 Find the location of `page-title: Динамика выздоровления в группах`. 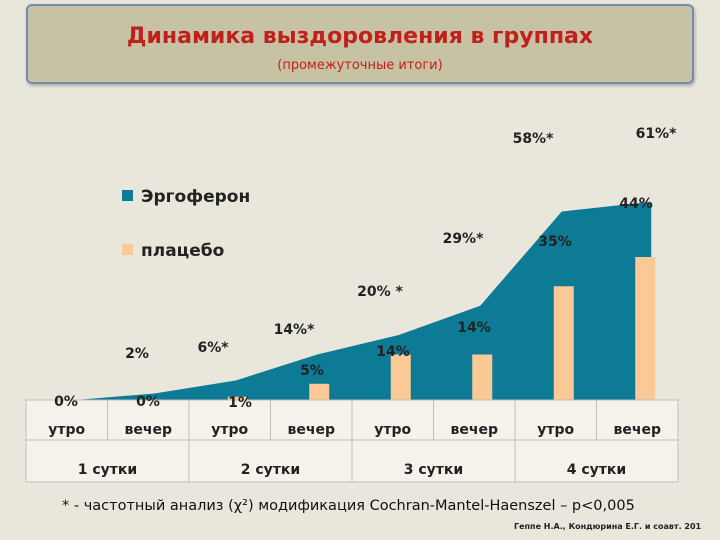

page-title: Динамика выздоровления в группах is located at coordinates (360, 36).